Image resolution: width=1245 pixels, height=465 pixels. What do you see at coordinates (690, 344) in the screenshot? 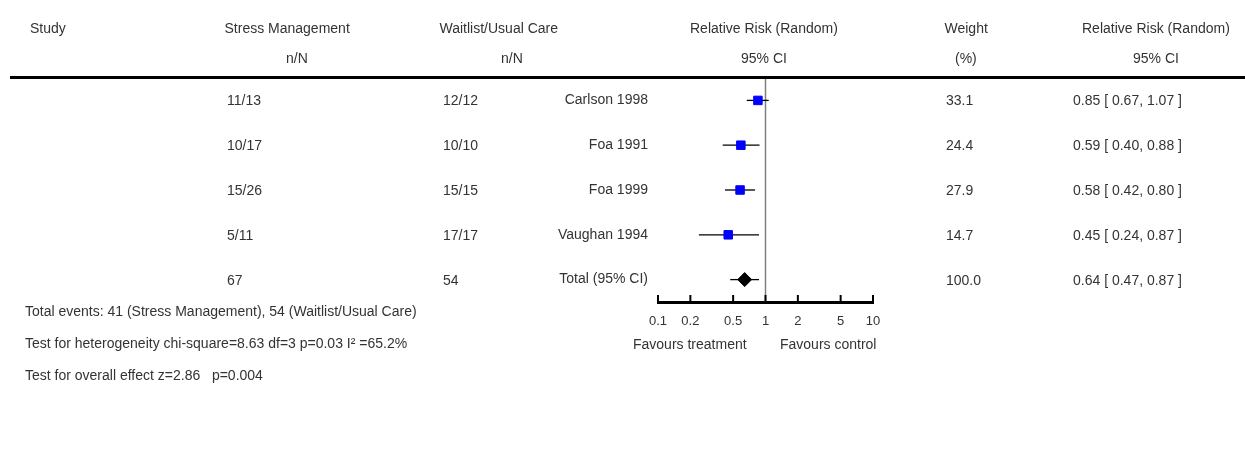
I see `text: Favours treatment` at bounding box center [690, 344].